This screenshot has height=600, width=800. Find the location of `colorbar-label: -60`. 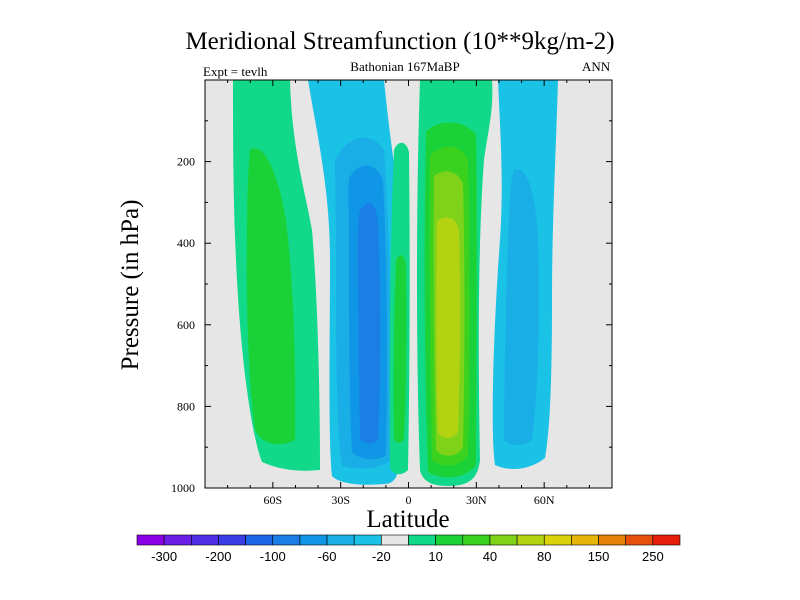

colorbar-label: -60 is located at coordinates (327, 556).